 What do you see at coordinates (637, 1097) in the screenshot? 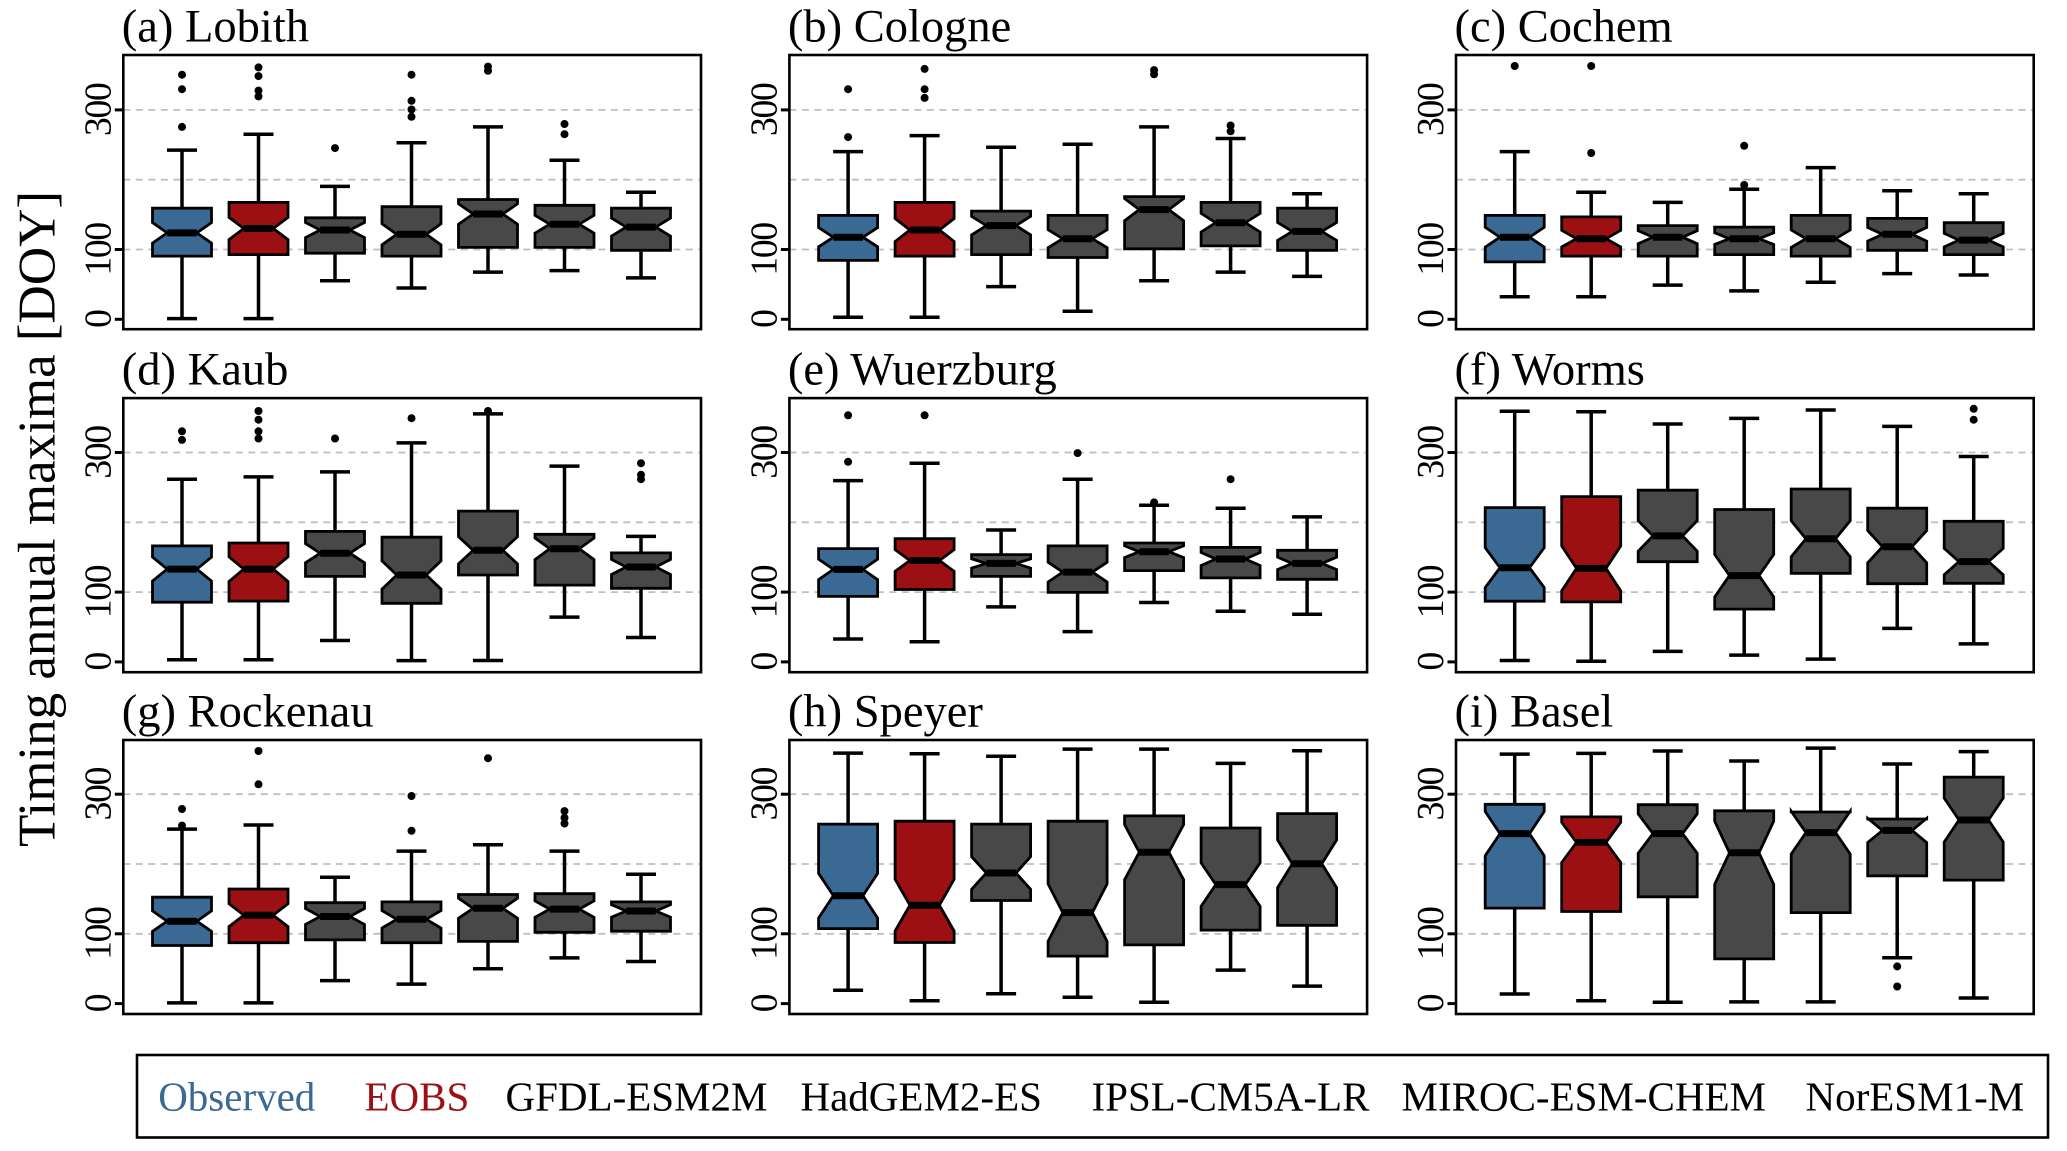
I see `svg-text: GFDL-ESM2M` at bounding box center [637, 1097].